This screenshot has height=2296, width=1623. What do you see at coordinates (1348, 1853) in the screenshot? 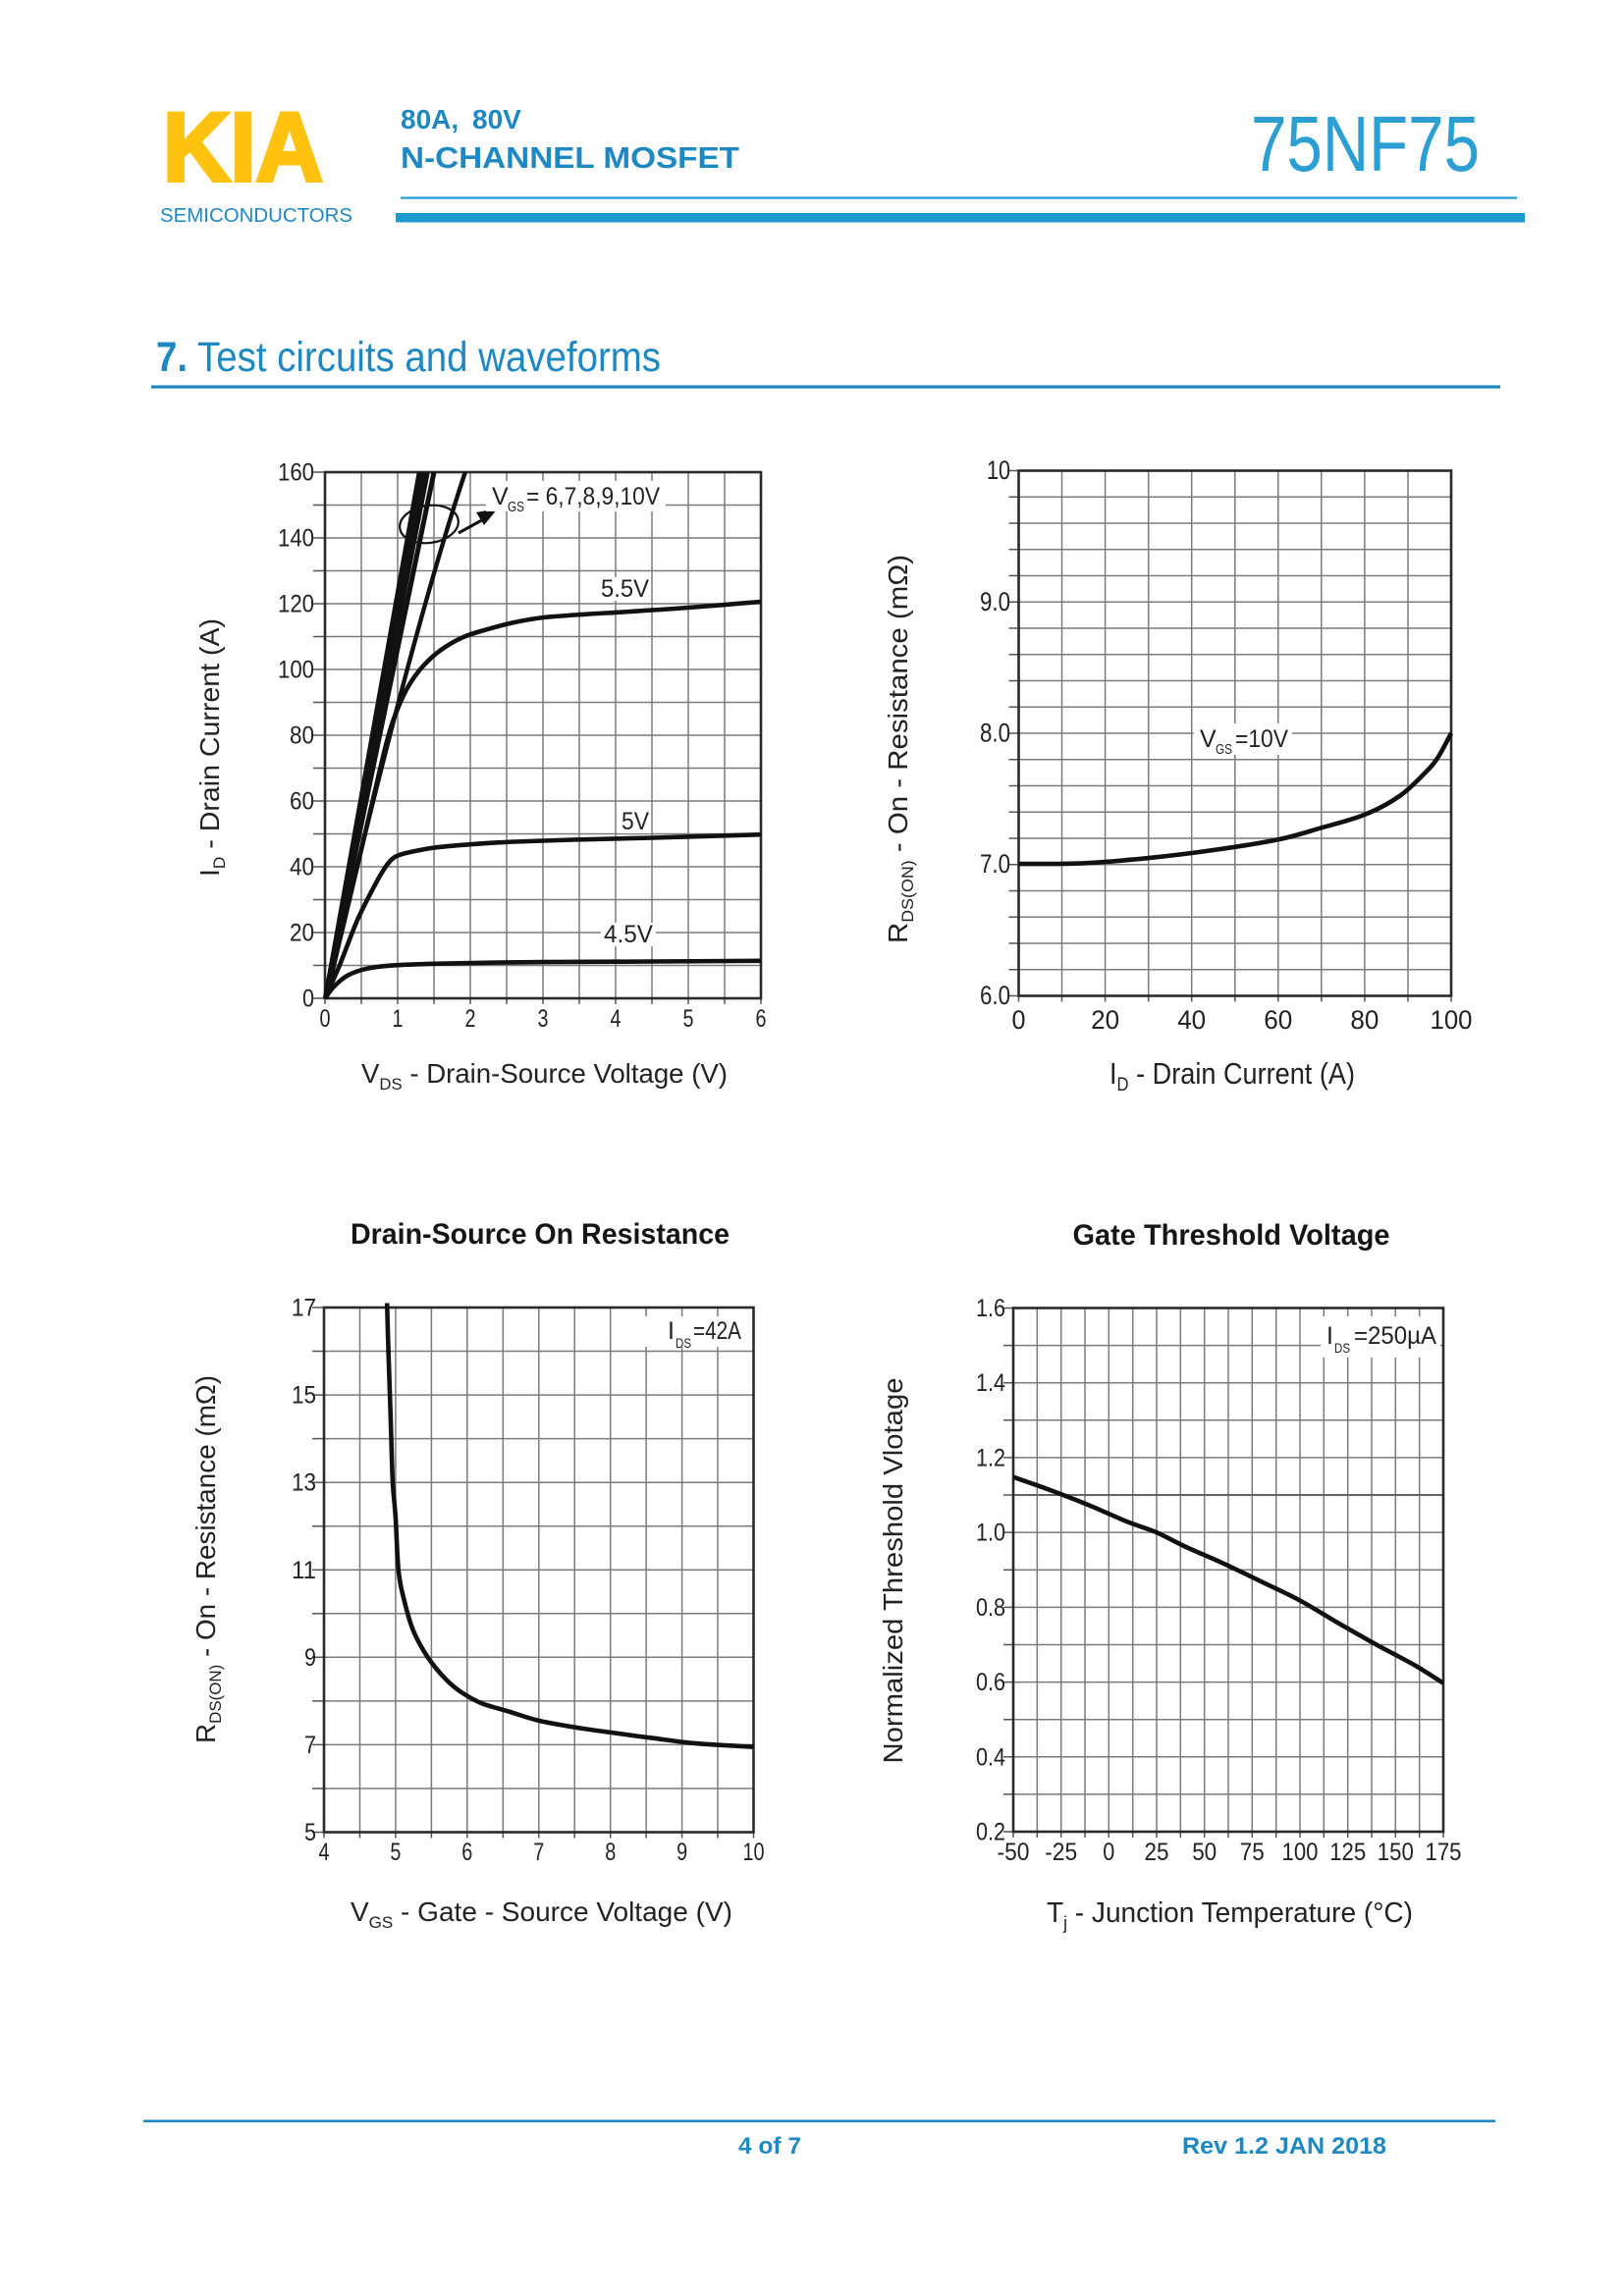
I see `svg-text: 125` at bounding box center [1348, 1853].